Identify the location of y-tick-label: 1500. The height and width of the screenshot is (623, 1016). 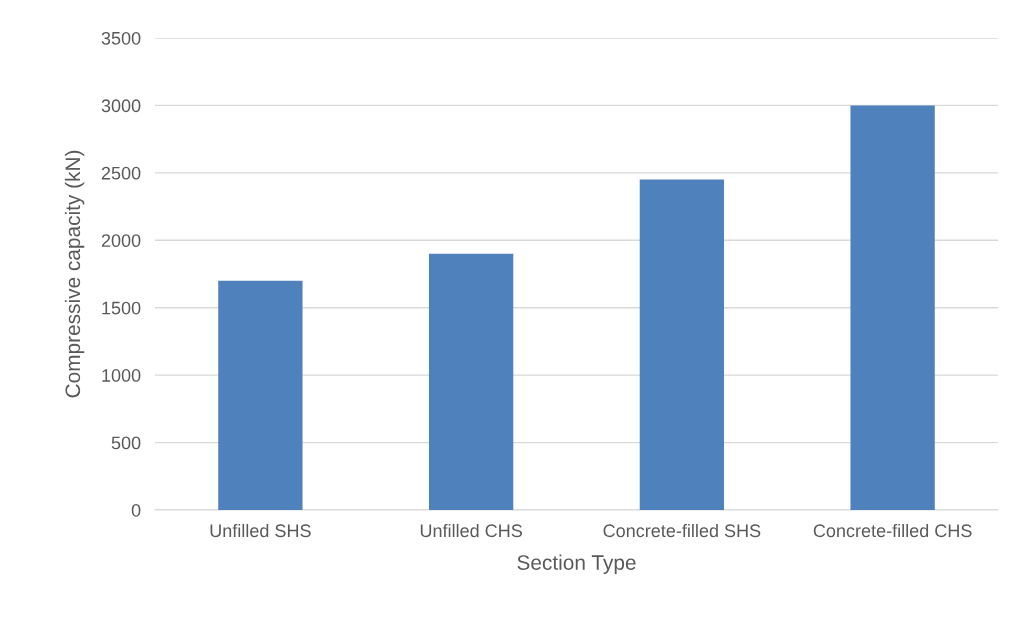
(121, 308).